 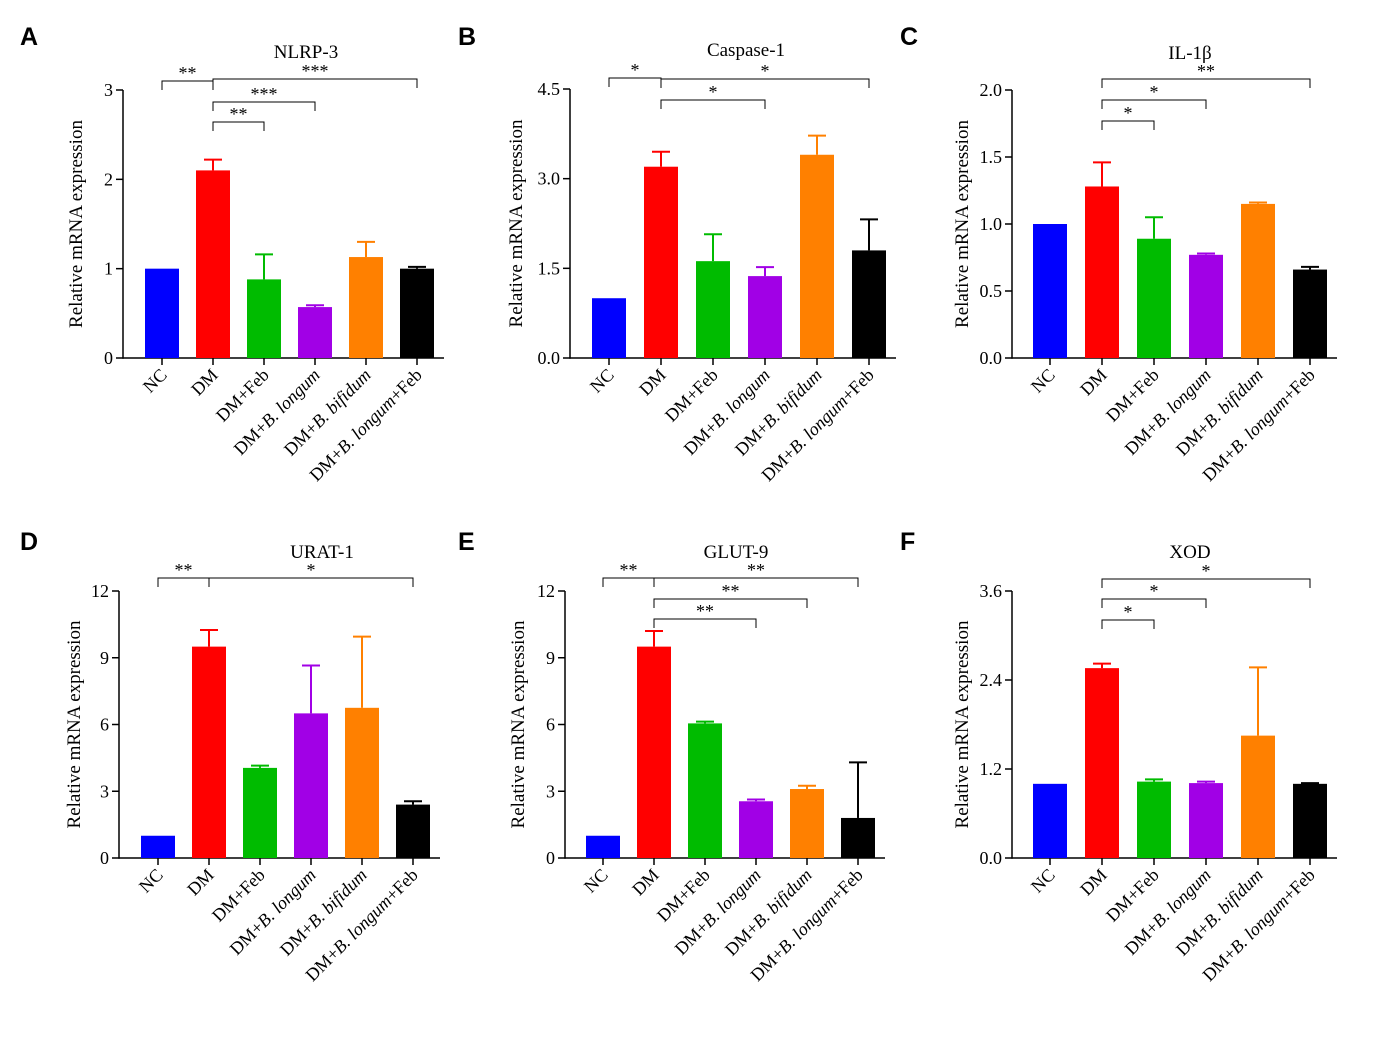 I want to click on y-tick-label: 3.6, so click(x=991, y=591).